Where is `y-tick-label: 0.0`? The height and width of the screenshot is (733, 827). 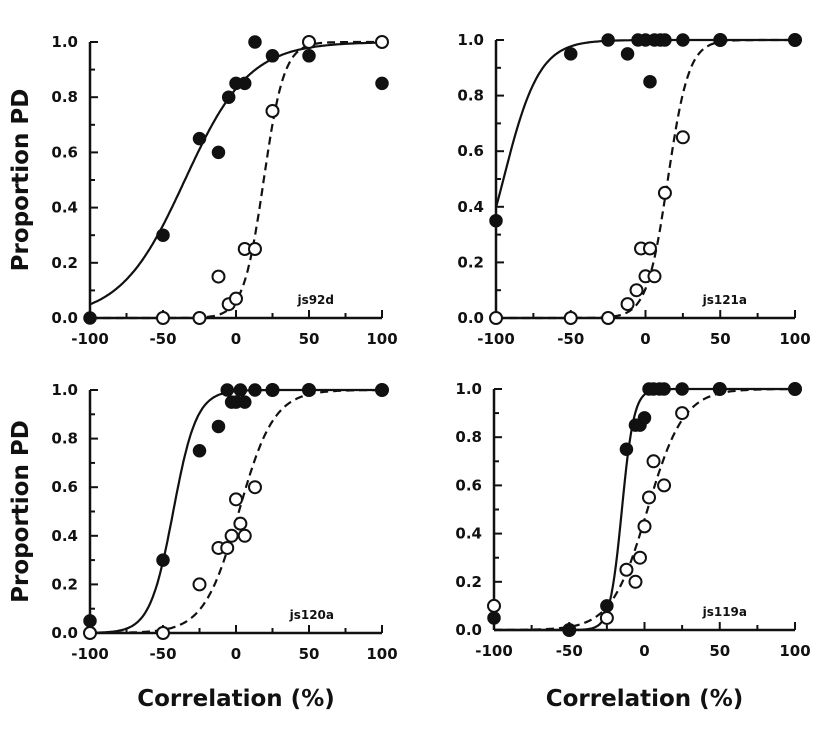
y-tick-label: 0.0 is located at coordinates (470, 318).